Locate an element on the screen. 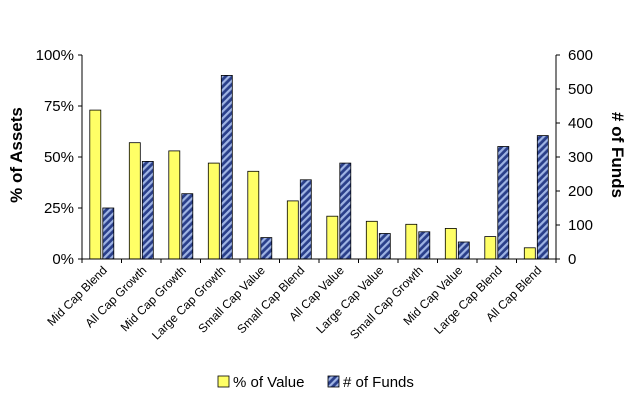 The height and width of the screenshot is (410, 630). legend-swatch-funds is located at coordinates (333, 381).